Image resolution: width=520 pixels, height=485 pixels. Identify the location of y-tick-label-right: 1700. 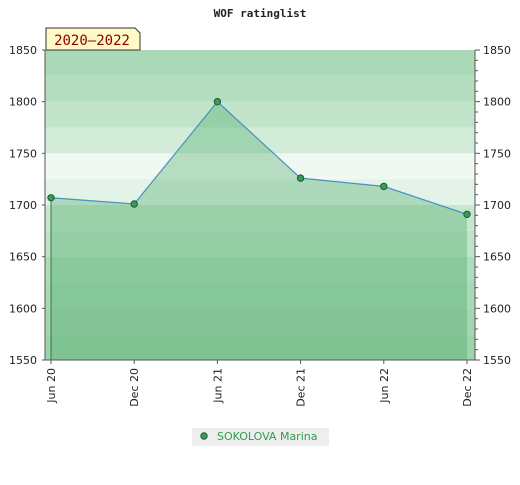
(497, 205).